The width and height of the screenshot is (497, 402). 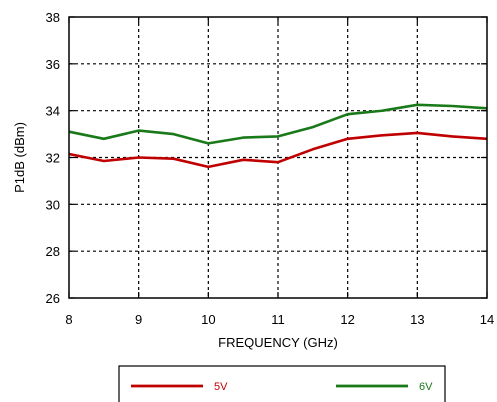 I want to click on y-tick-label: 32, so click(x=53, y=158).